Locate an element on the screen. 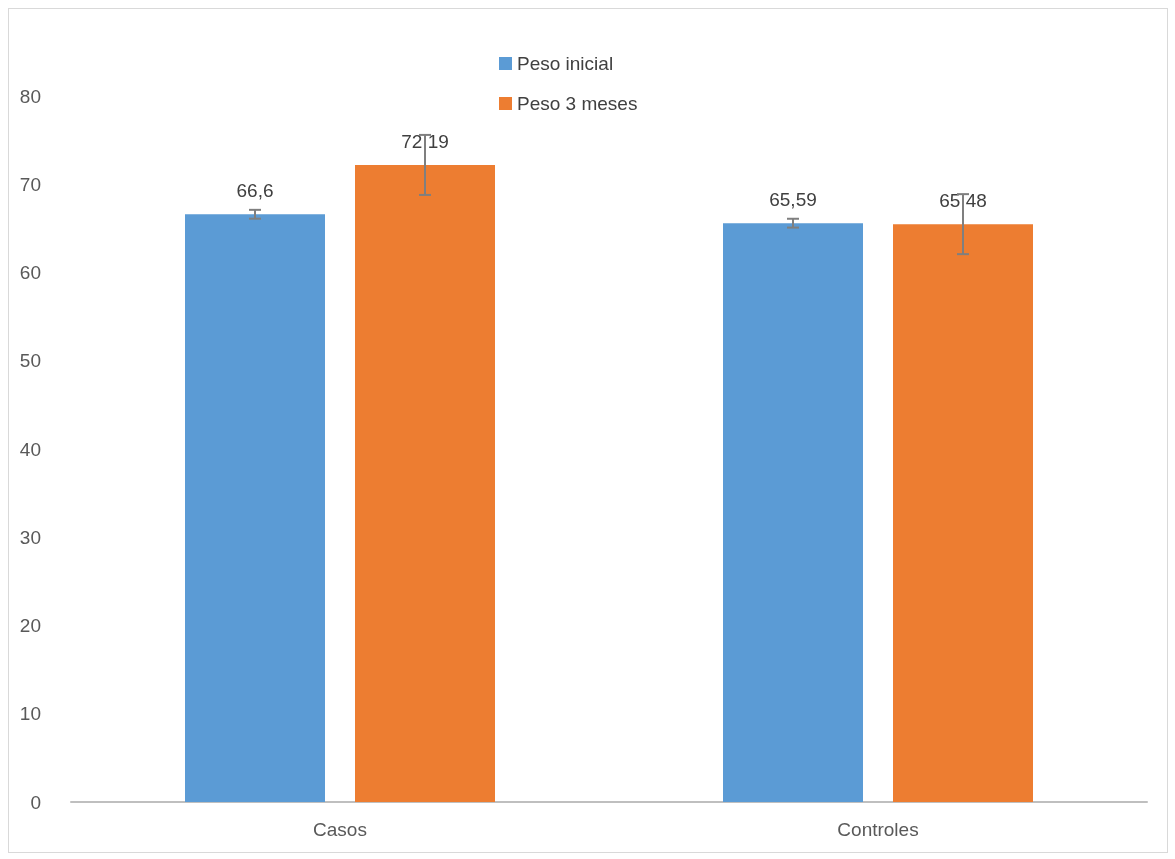 Image resolution: width=1175 pixels, height=859 pixels. y-tick-label: 40 is located at coordinates (30, 449).